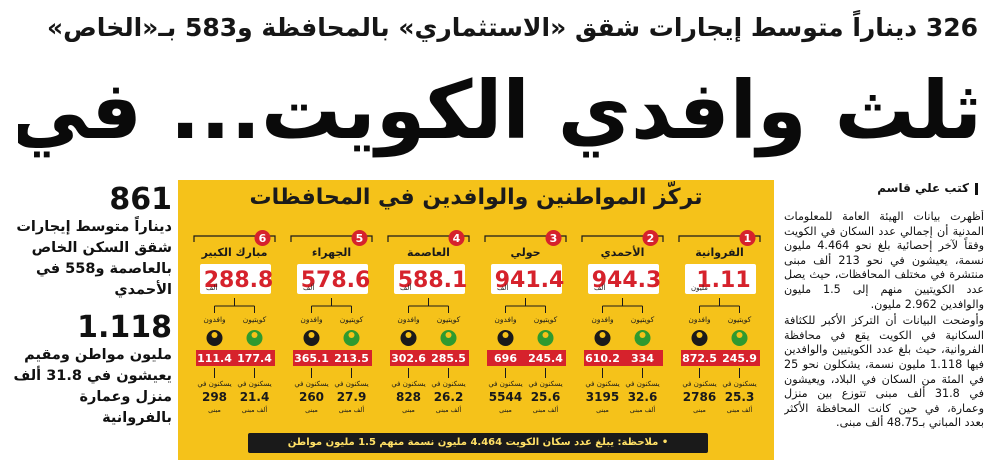 Image resolution: width=1000 pixels, height=462 pixels. What do you see at coordinates (214, 397) in the screenshot?
I see `gov-6-buildings-expat: 298` at bounding box center [214, 397].